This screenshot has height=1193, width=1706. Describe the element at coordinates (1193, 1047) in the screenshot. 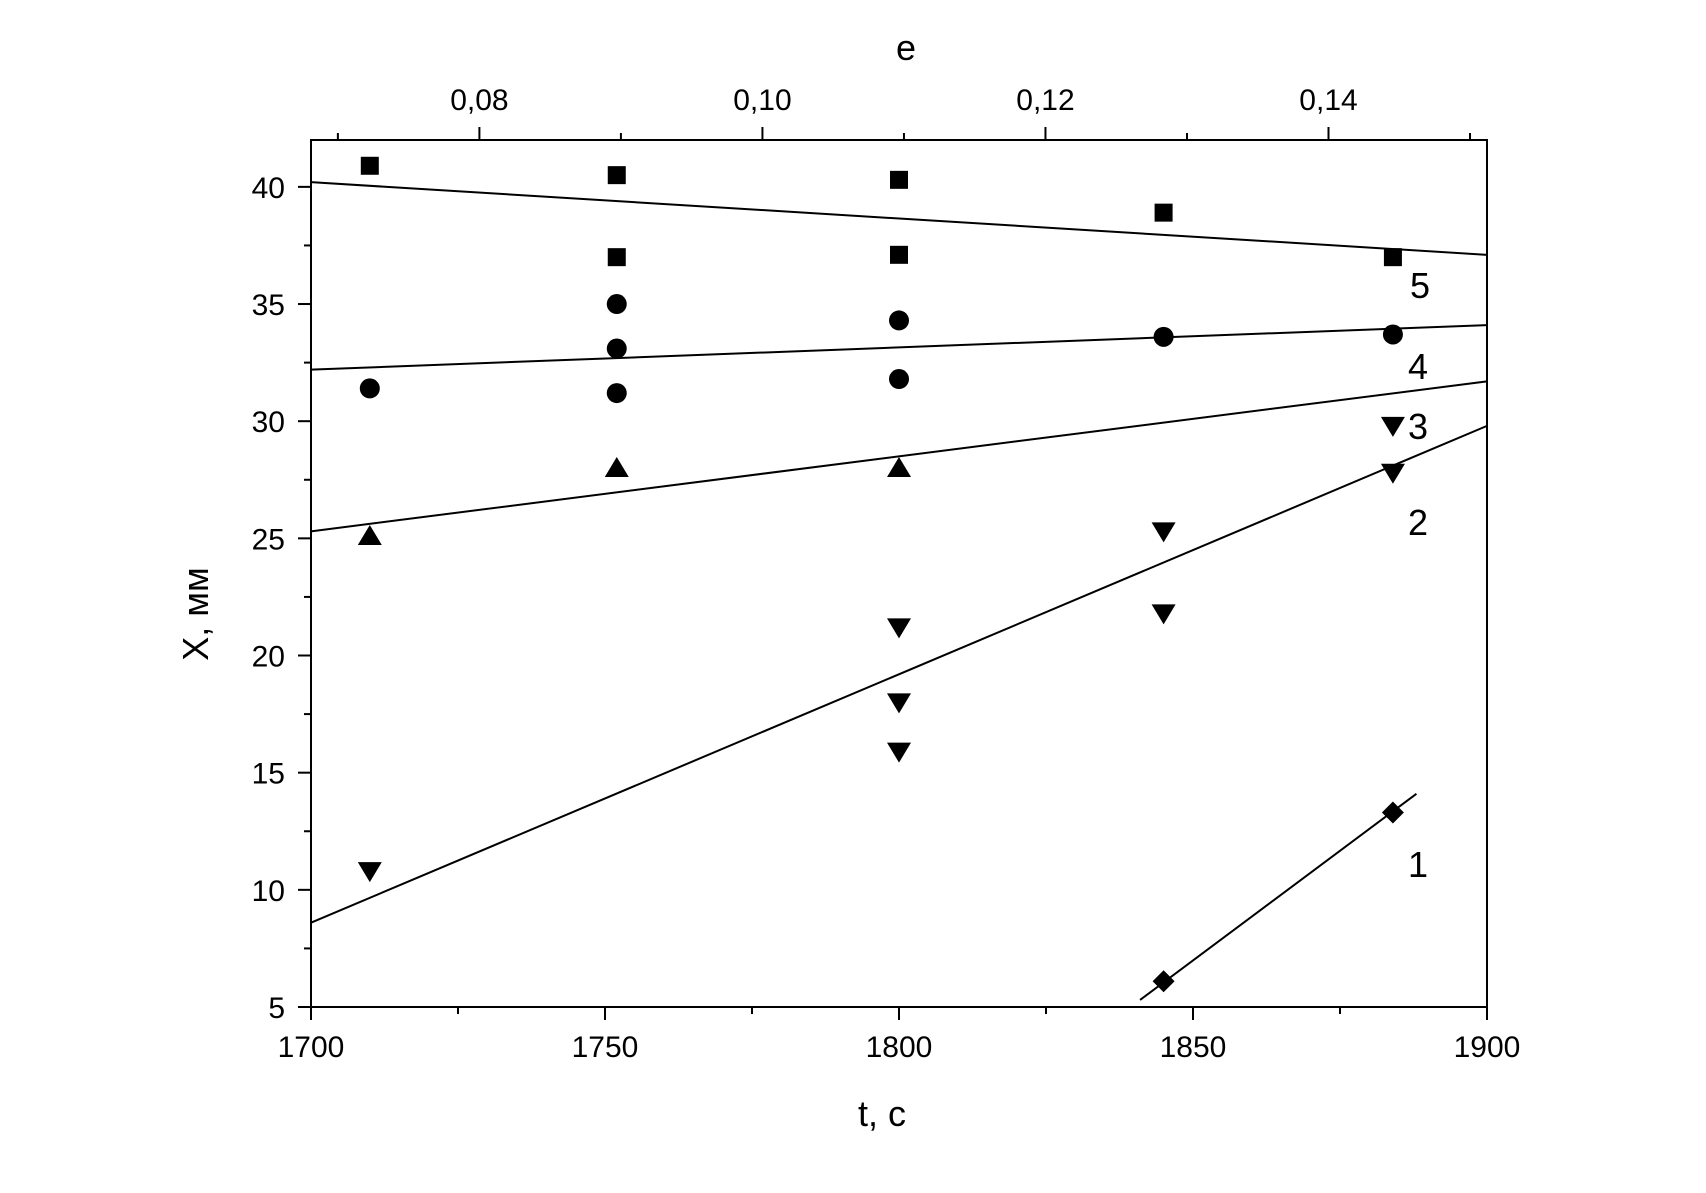

I see `x-tick-label: 1850` at that location.